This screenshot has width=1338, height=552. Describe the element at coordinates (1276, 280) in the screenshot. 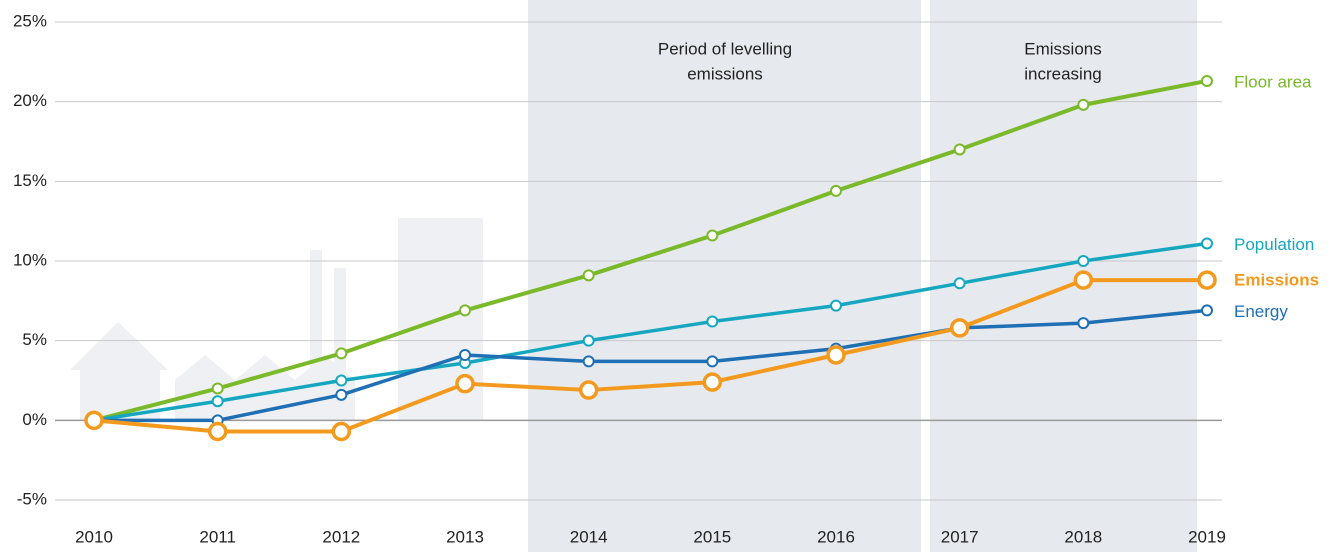

I see `legend-label: Emissions` at that location.